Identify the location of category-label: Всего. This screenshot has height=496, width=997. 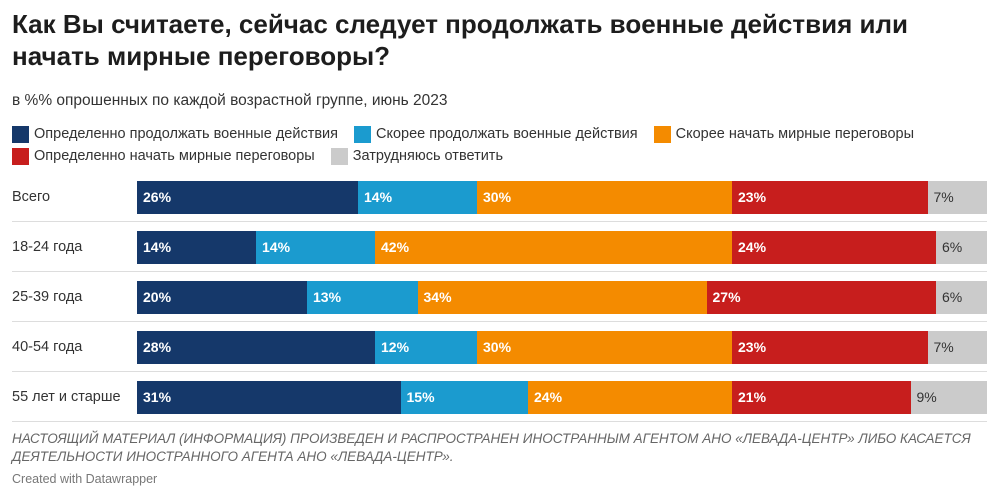
(31, 197).